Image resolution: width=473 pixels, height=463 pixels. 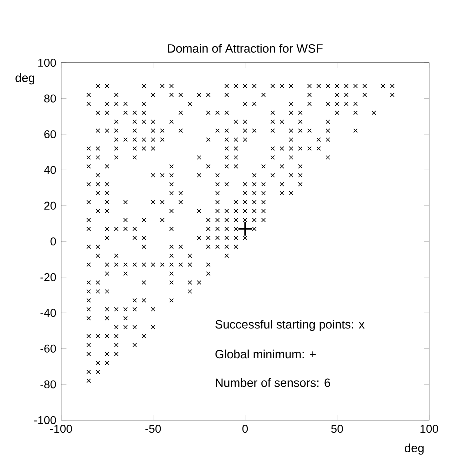 What do you see at coordinates (50, 170) in the screenshot?
I see `y-tick-label: 40` at bounding box center [50, 170].